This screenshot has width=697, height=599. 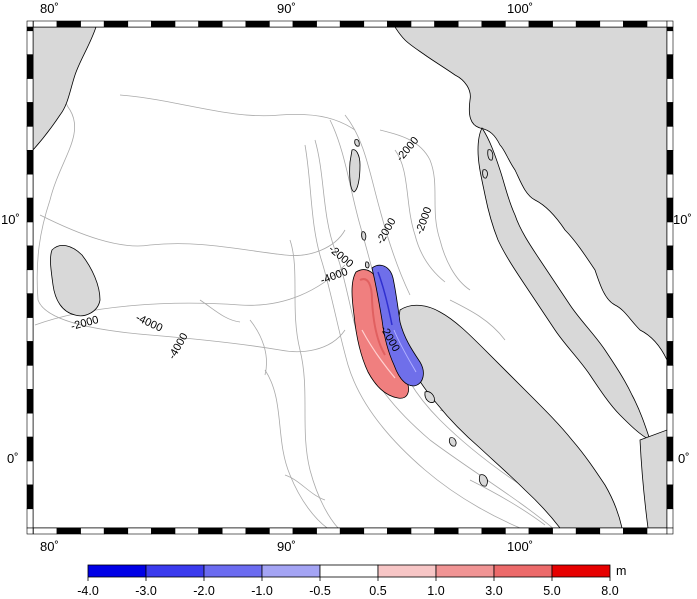 What do you see at coordinates (146, 591) in the screenshot?
I see `colorbar-tick-label: -3.0` at bounding box center [146, 591].